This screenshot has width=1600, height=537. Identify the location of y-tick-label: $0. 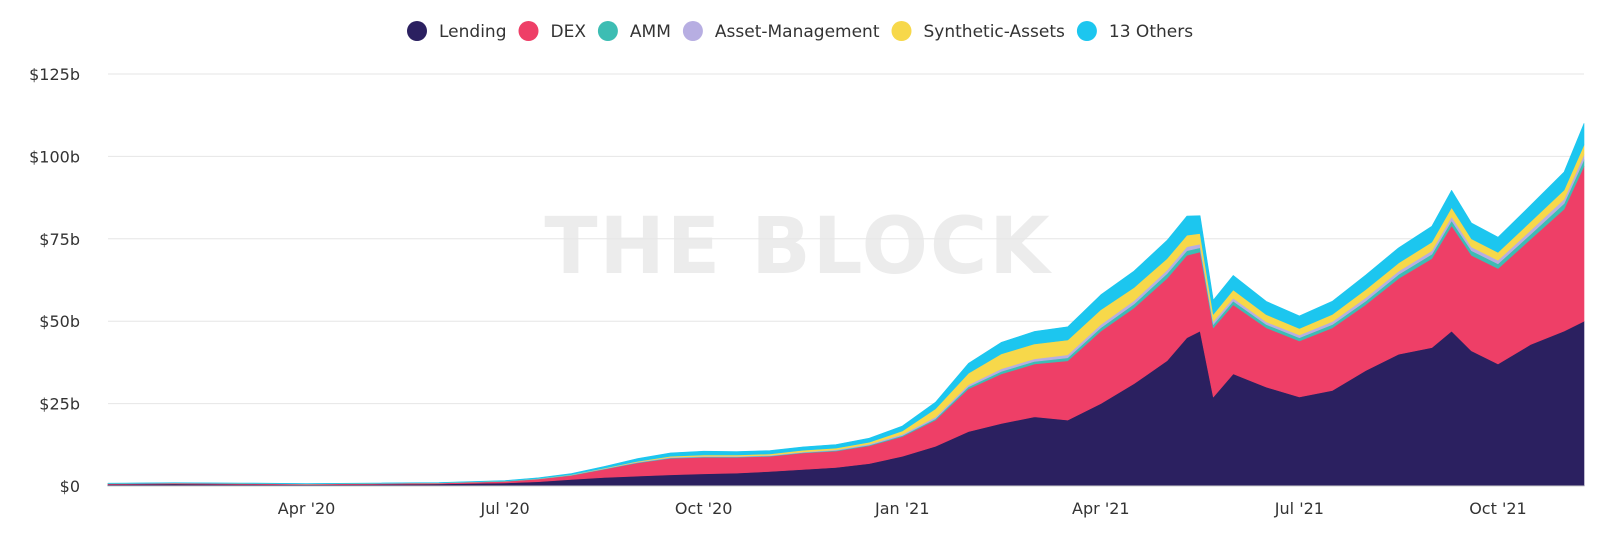
(70, 486).